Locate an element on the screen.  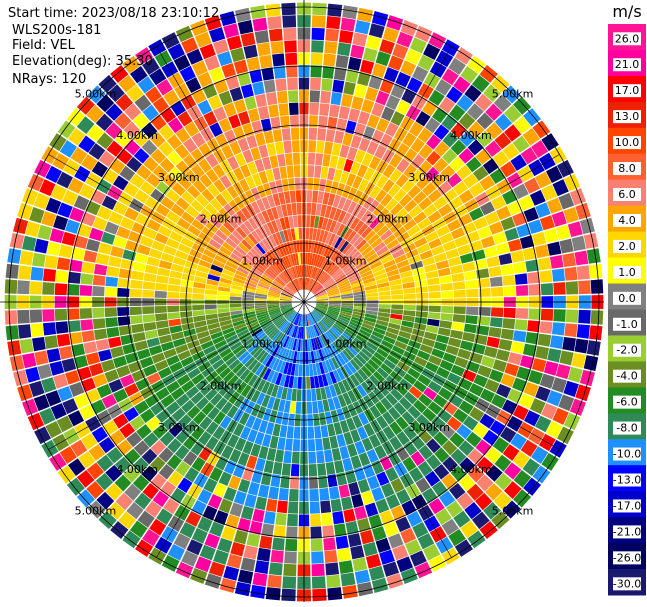
azimuth-spoke is located at coordinates (377, 429).